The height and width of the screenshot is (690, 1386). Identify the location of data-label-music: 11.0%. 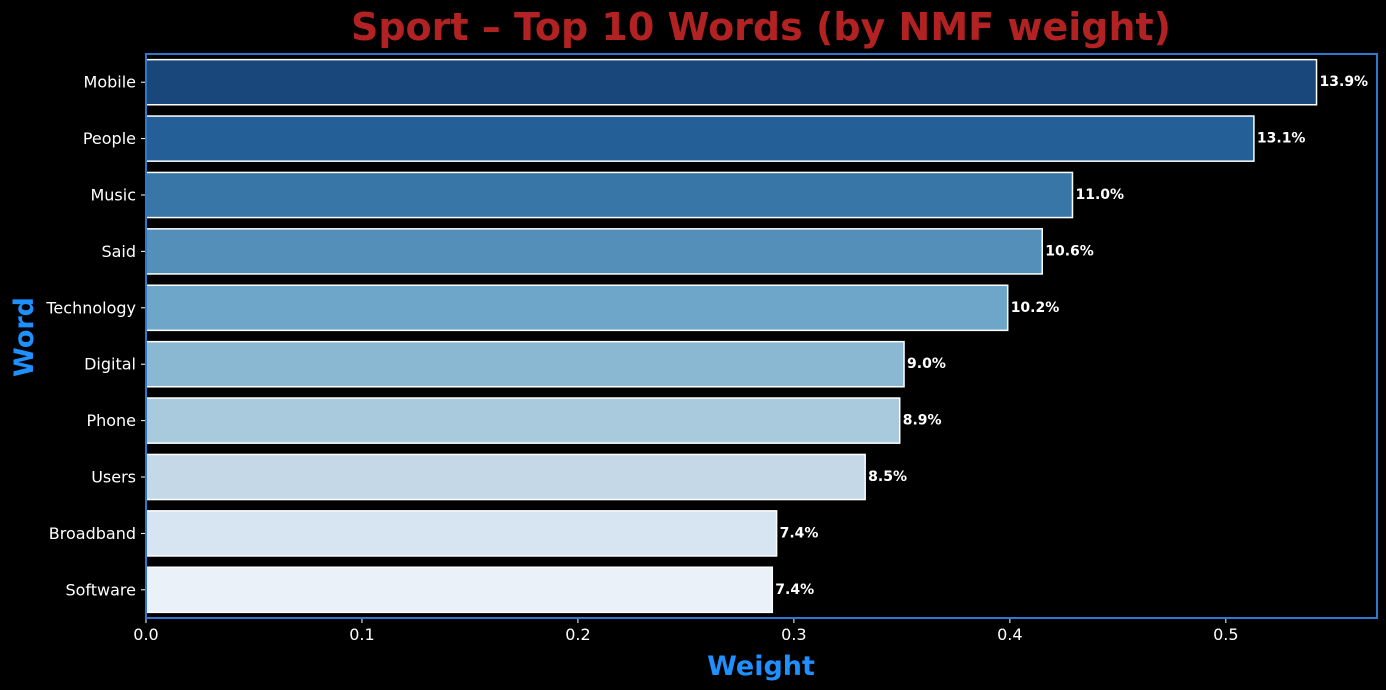
(1099, 195).